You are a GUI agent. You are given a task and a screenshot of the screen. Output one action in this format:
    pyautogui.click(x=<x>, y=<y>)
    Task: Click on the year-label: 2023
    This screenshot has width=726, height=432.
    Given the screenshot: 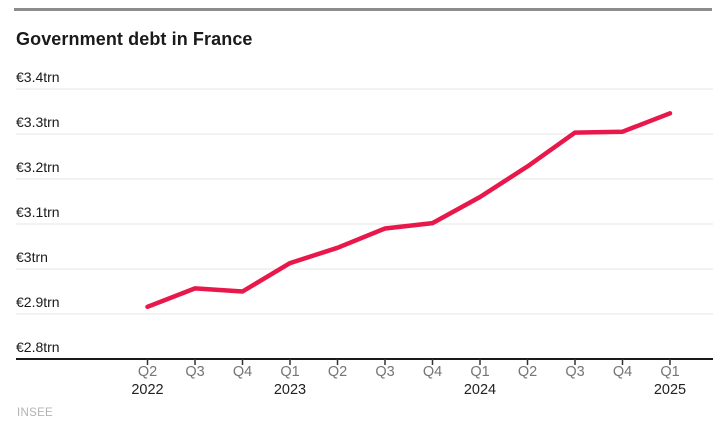 What is the action you would take?
    pyautogui.click(x=290, y=390)
    